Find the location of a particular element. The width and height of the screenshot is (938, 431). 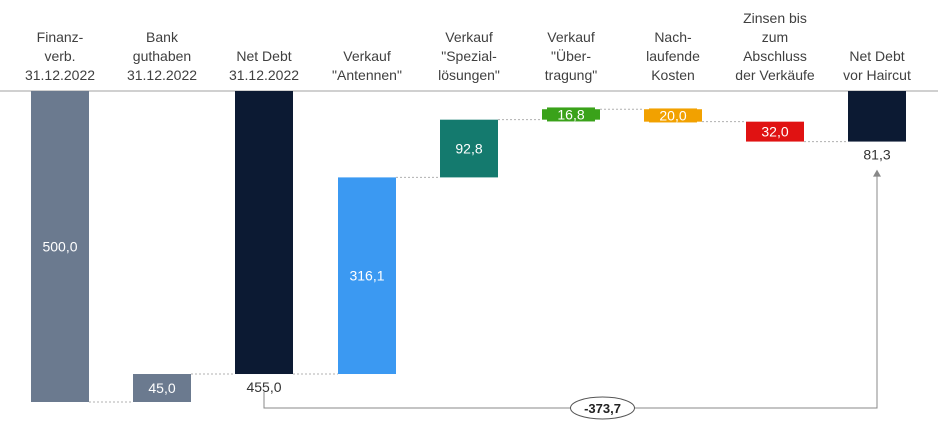

category-label: Bank guthaben 31.12.2022 is located at coordinates (162, 56).